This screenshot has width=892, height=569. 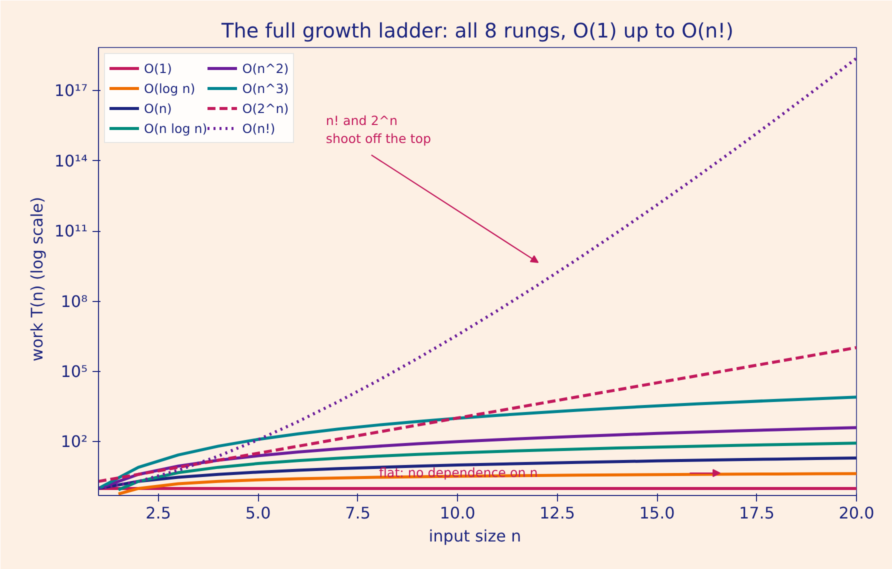 What do you see at coordinates (158, 108) in the screenshot?
I see `legend-label: O(n)` at bounding box center [158, 108].